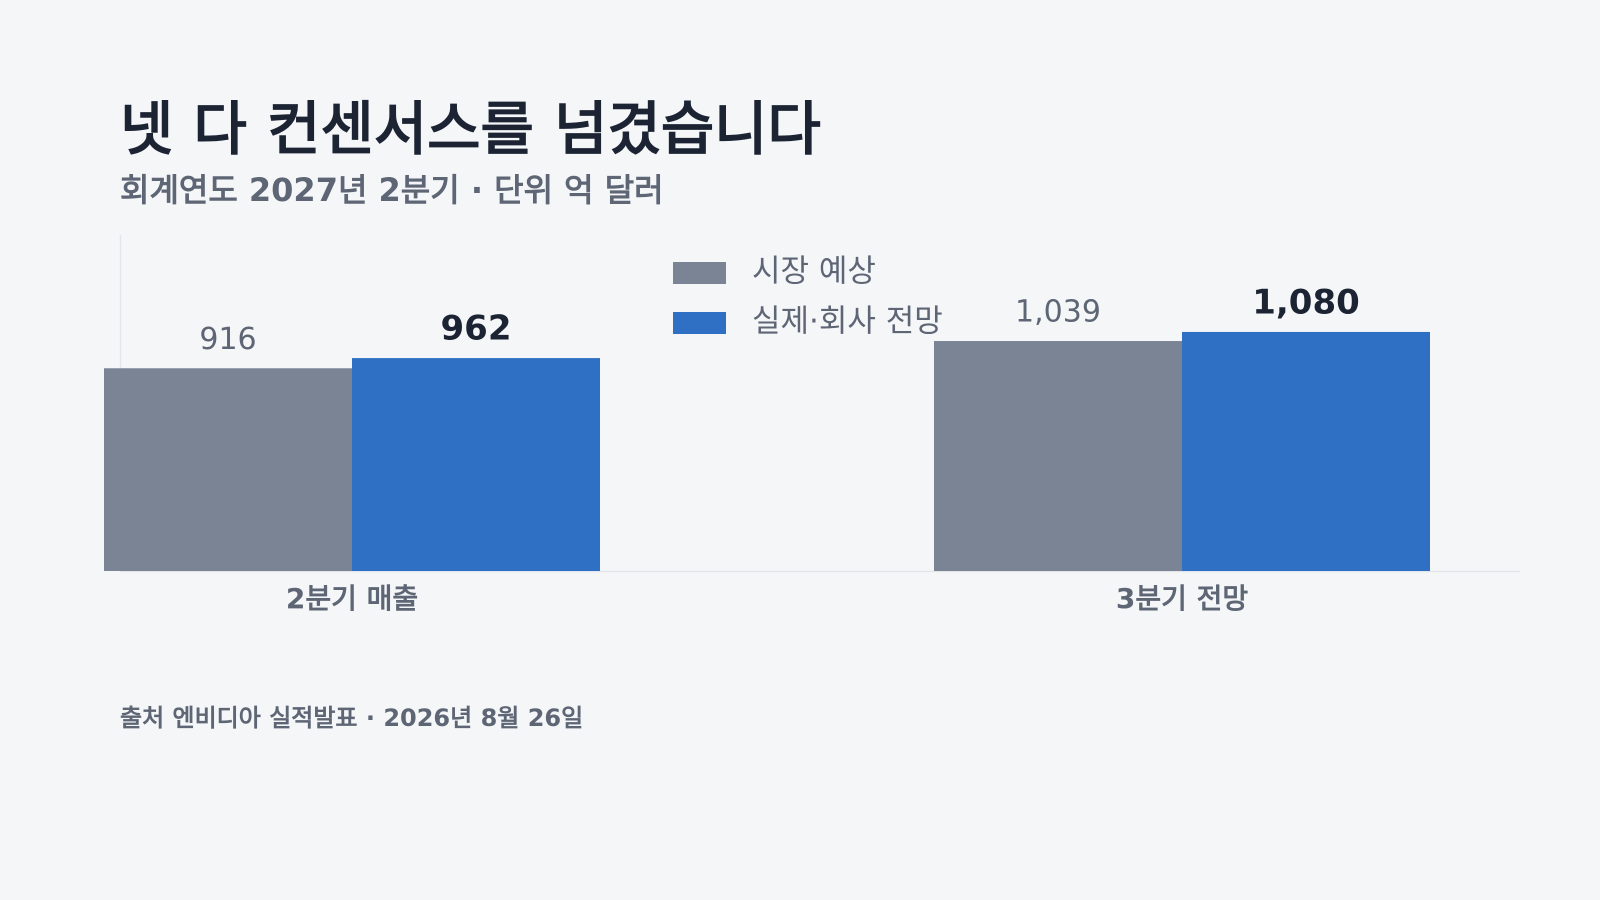  Describe the element at coordinates (227, 339) in the screenshot. I see `data-label: 916` at that location.